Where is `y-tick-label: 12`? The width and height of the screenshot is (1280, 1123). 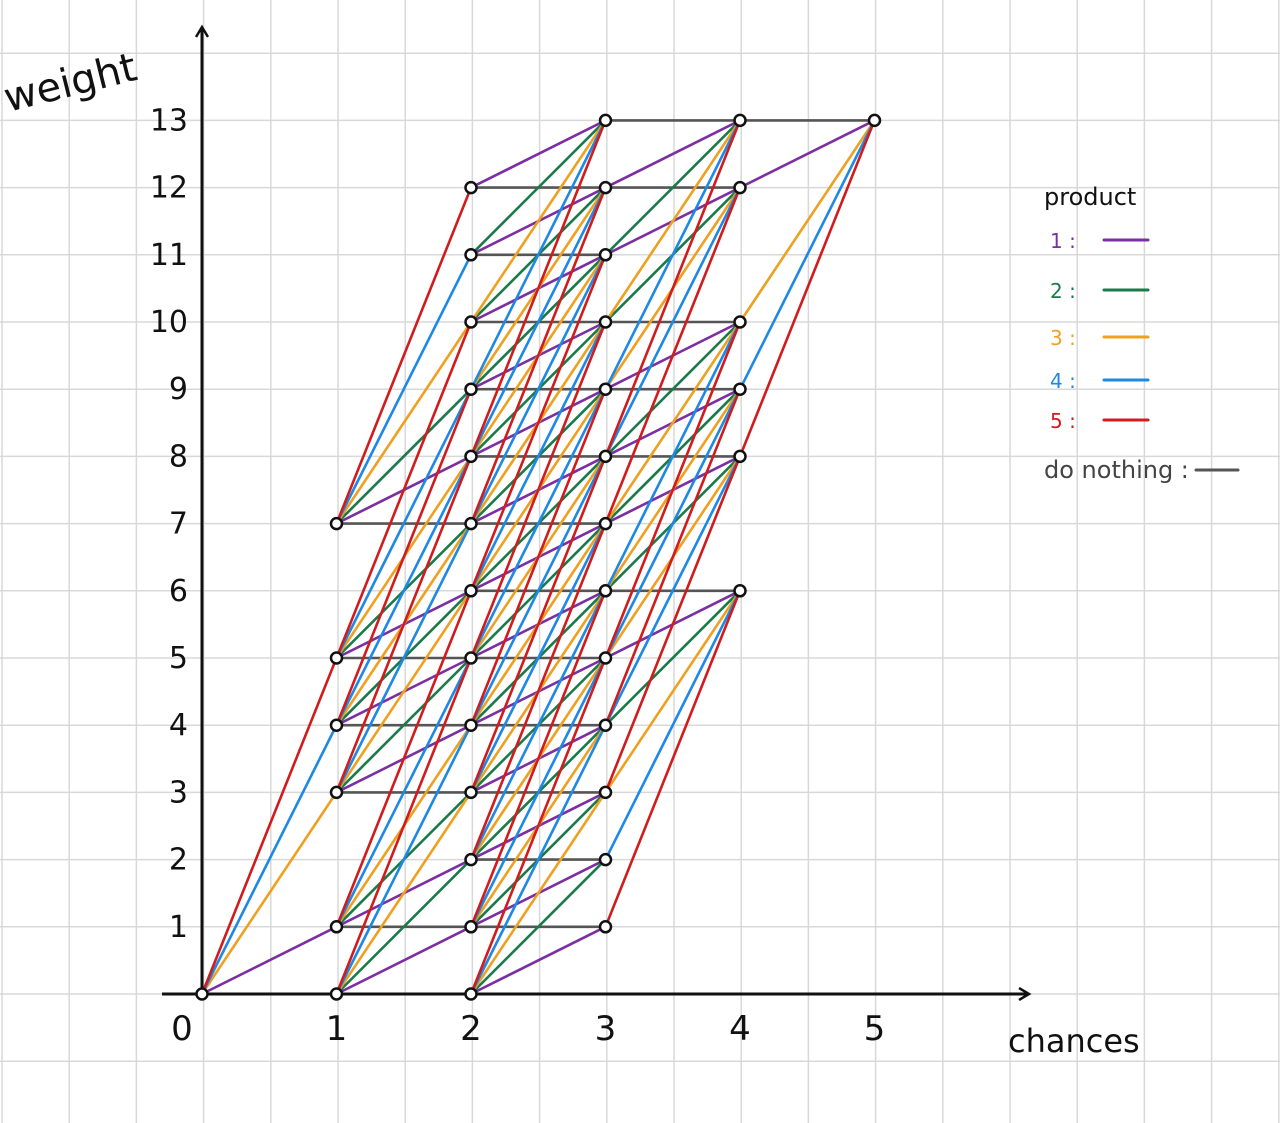
y-tick-label: 12 is located at coordinates (169, 188).